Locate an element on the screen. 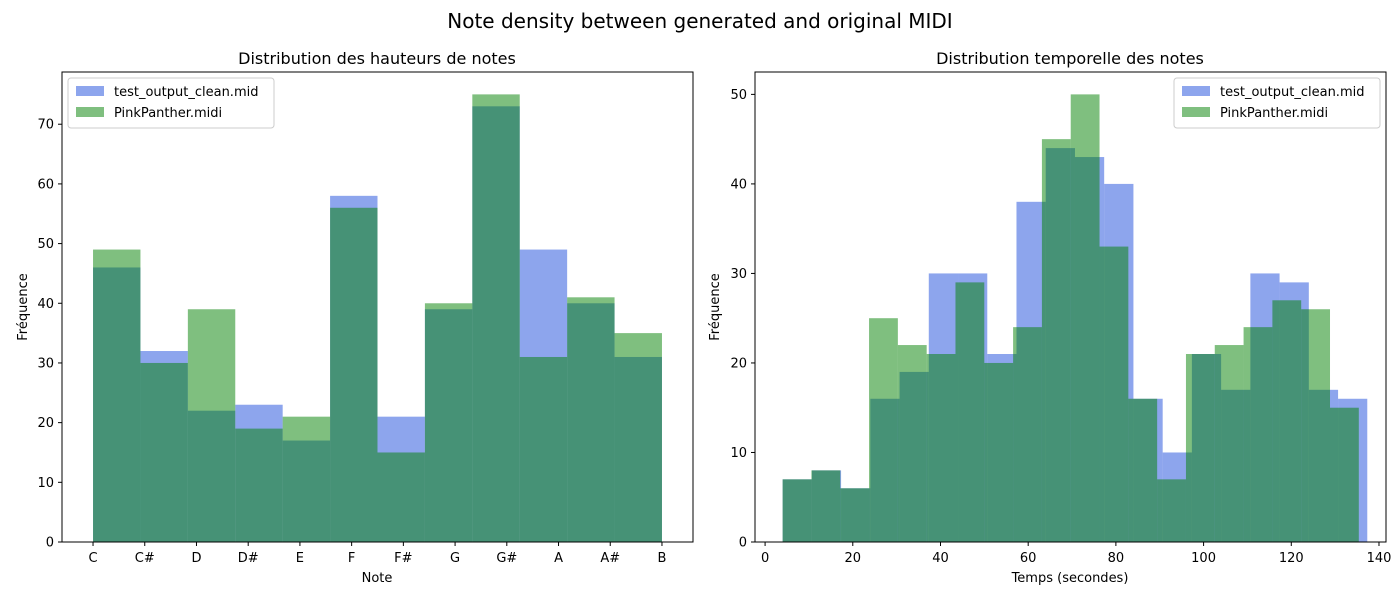 The image size is (1400, 600). time-x-axis-label: Temps (secondes) is located at coordinates (1070, 578).